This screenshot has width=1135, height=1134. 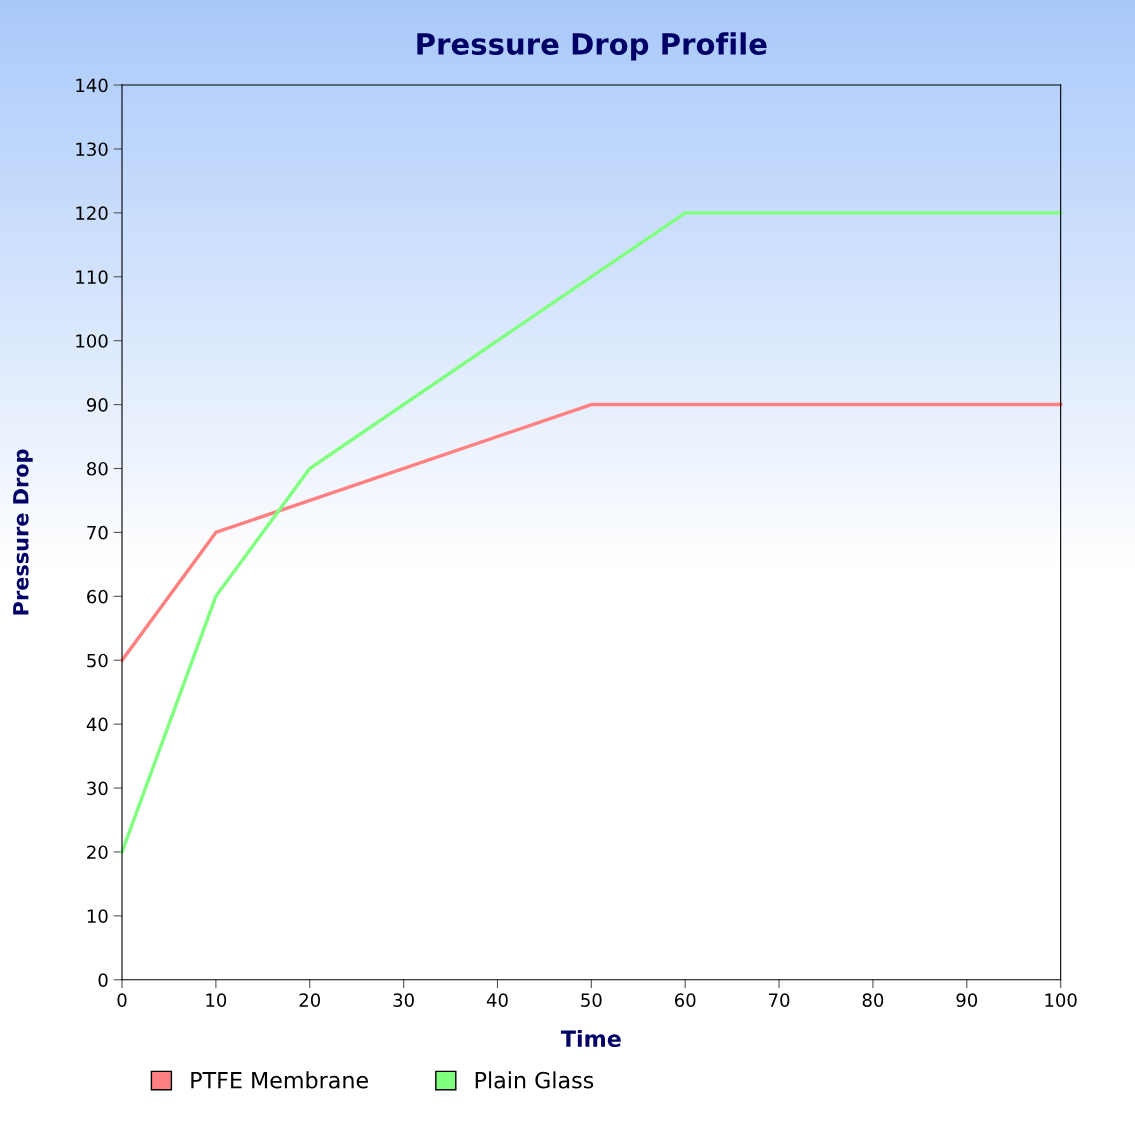 What do you see at coordinates (534, 1080) in the screenshot?
I see `legend-label: Plain Glass` at bounding box center [534, 1080].